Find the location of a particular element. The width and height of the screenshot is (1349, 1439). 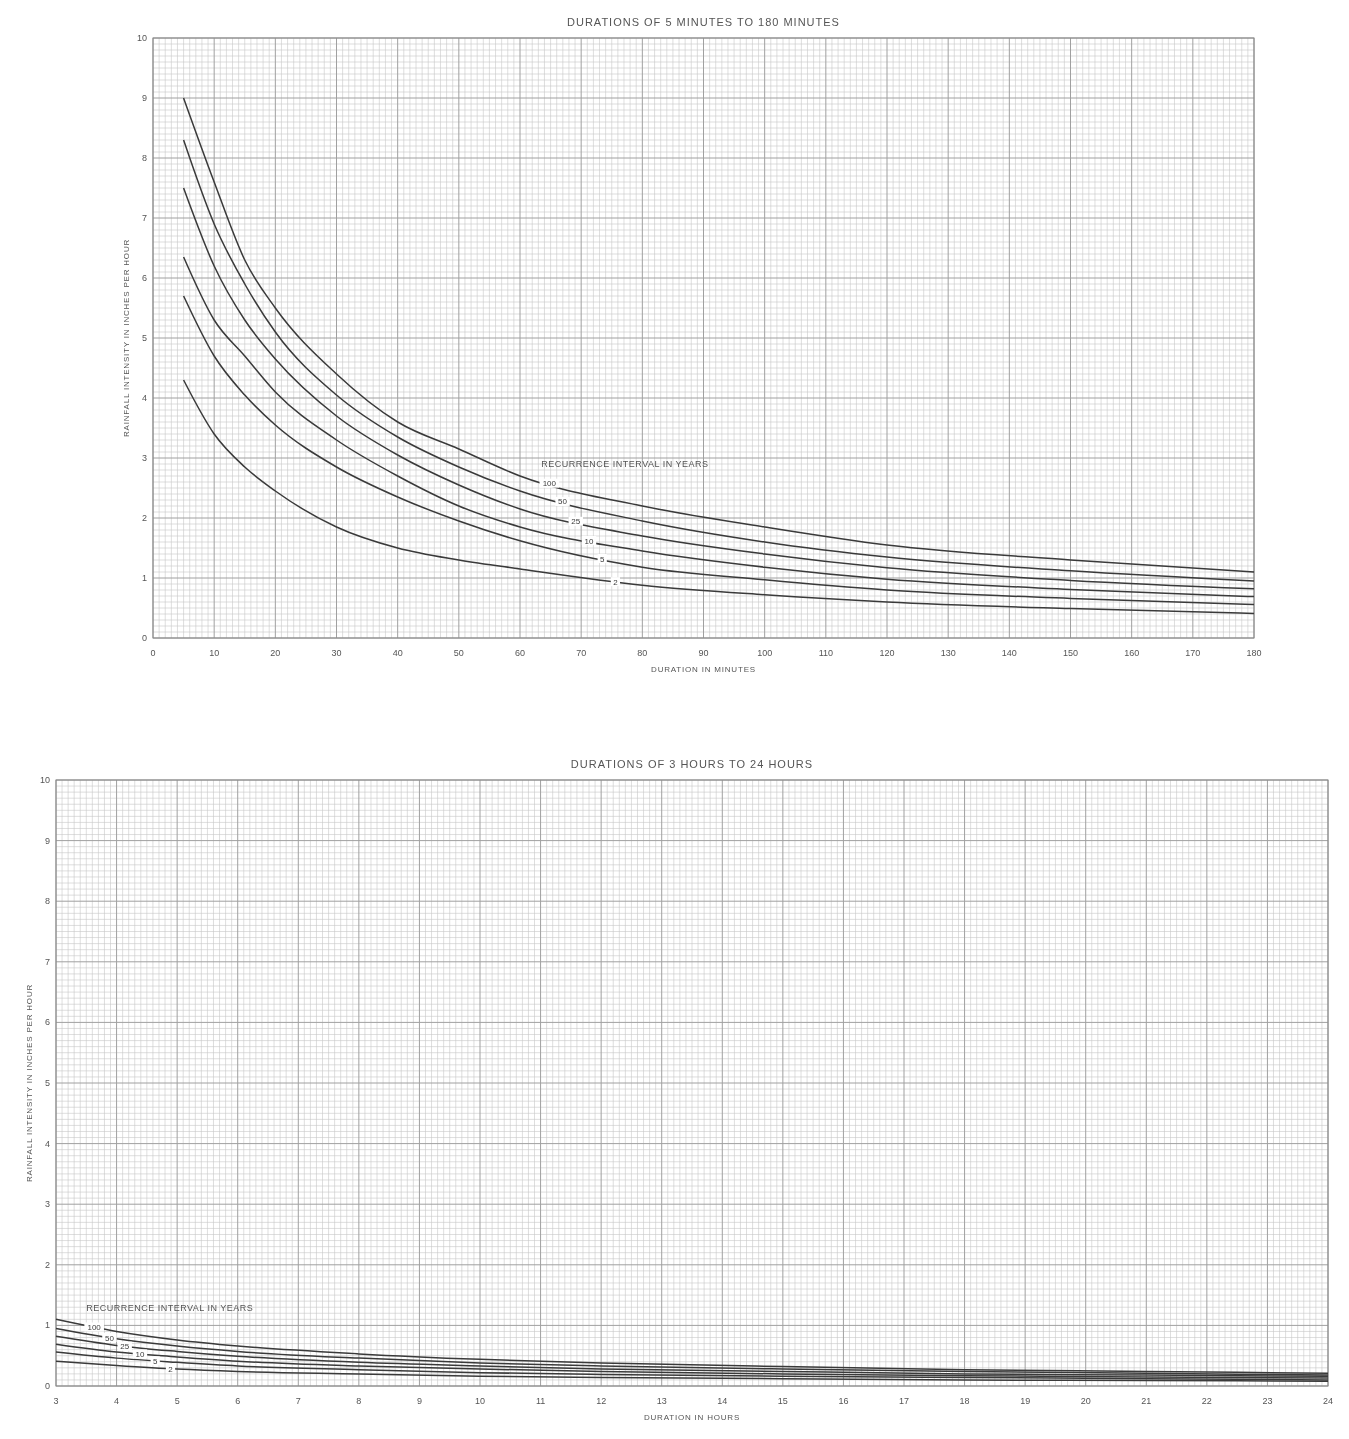

x-tick-label: 90 is located at coordinates (703, 653).